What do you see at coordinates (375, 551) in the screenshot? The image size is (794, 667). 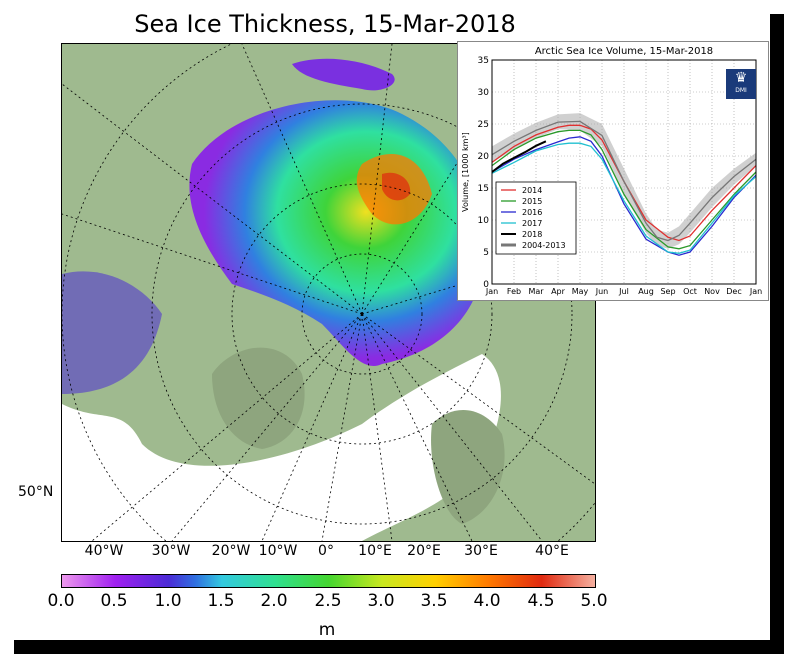 I see `lon-label-10e: 10°E` at bounding box center [375, 551].